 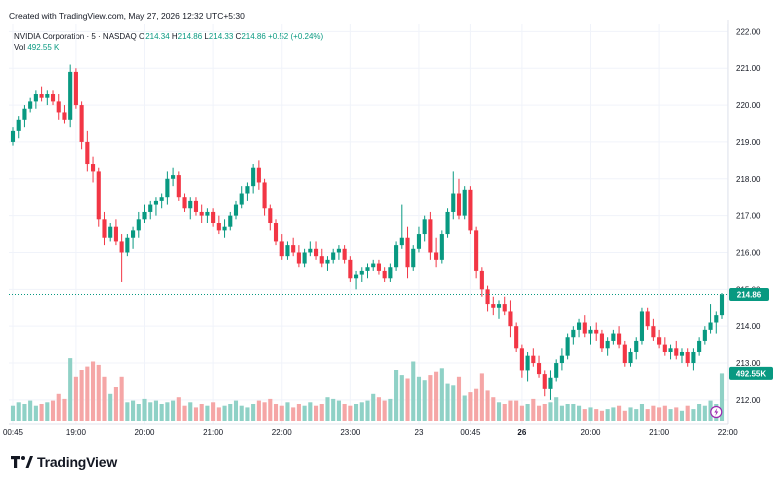 I want to click on open-value: 214.34, so click(x=157, y=36).